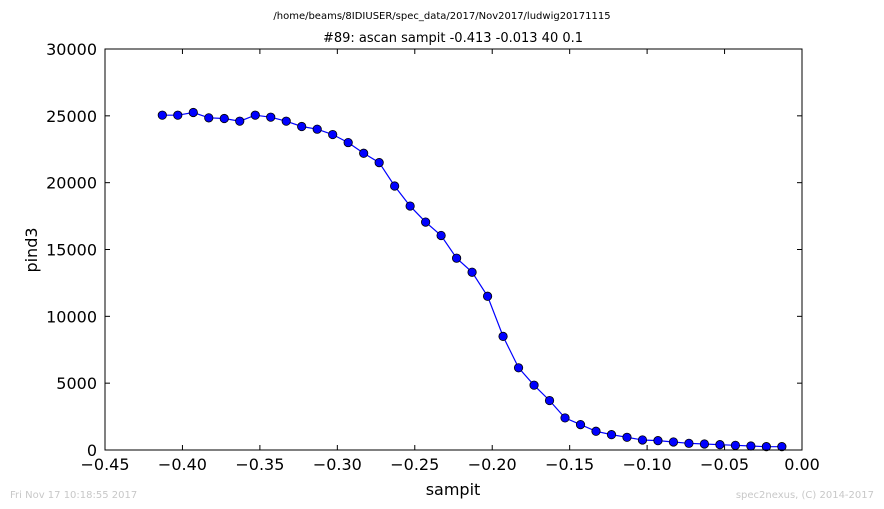 The image size is (884, 509). What do you see at coordinates (337, 464) in the screenshot?
I see `x-tick-label: −0.30` at bounding box center [337, 464].